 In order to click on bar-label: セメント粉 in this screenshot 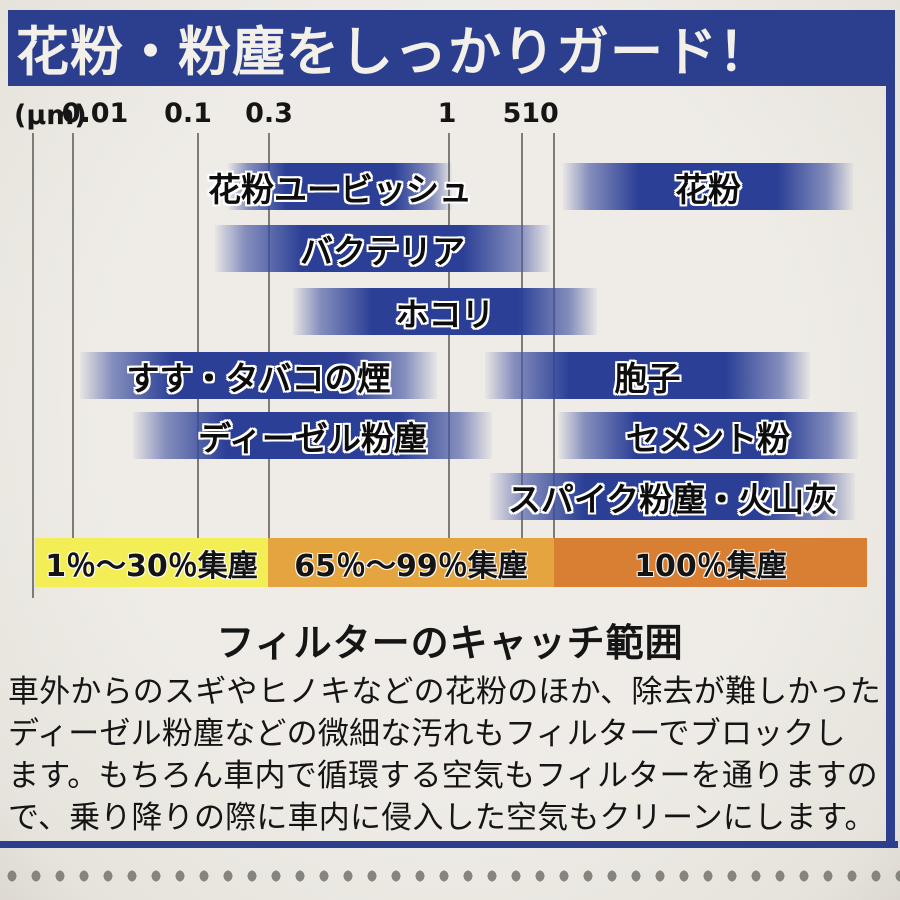, I will do `click(708, 438)`.